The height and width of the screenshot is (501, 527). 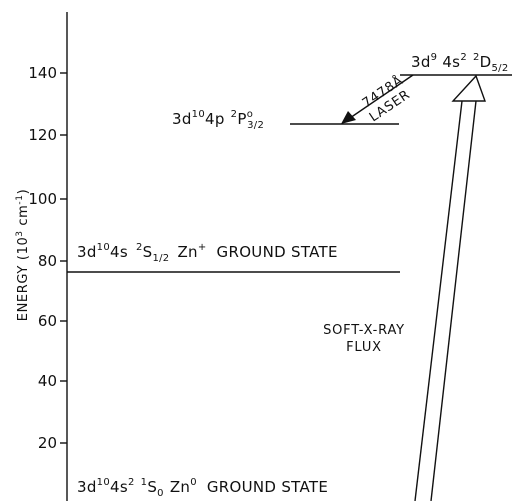 What do you see at coordinates (119, 252) in the screenshot?
I see `znp-config-b: 4s` at bounding box center [119, 252].